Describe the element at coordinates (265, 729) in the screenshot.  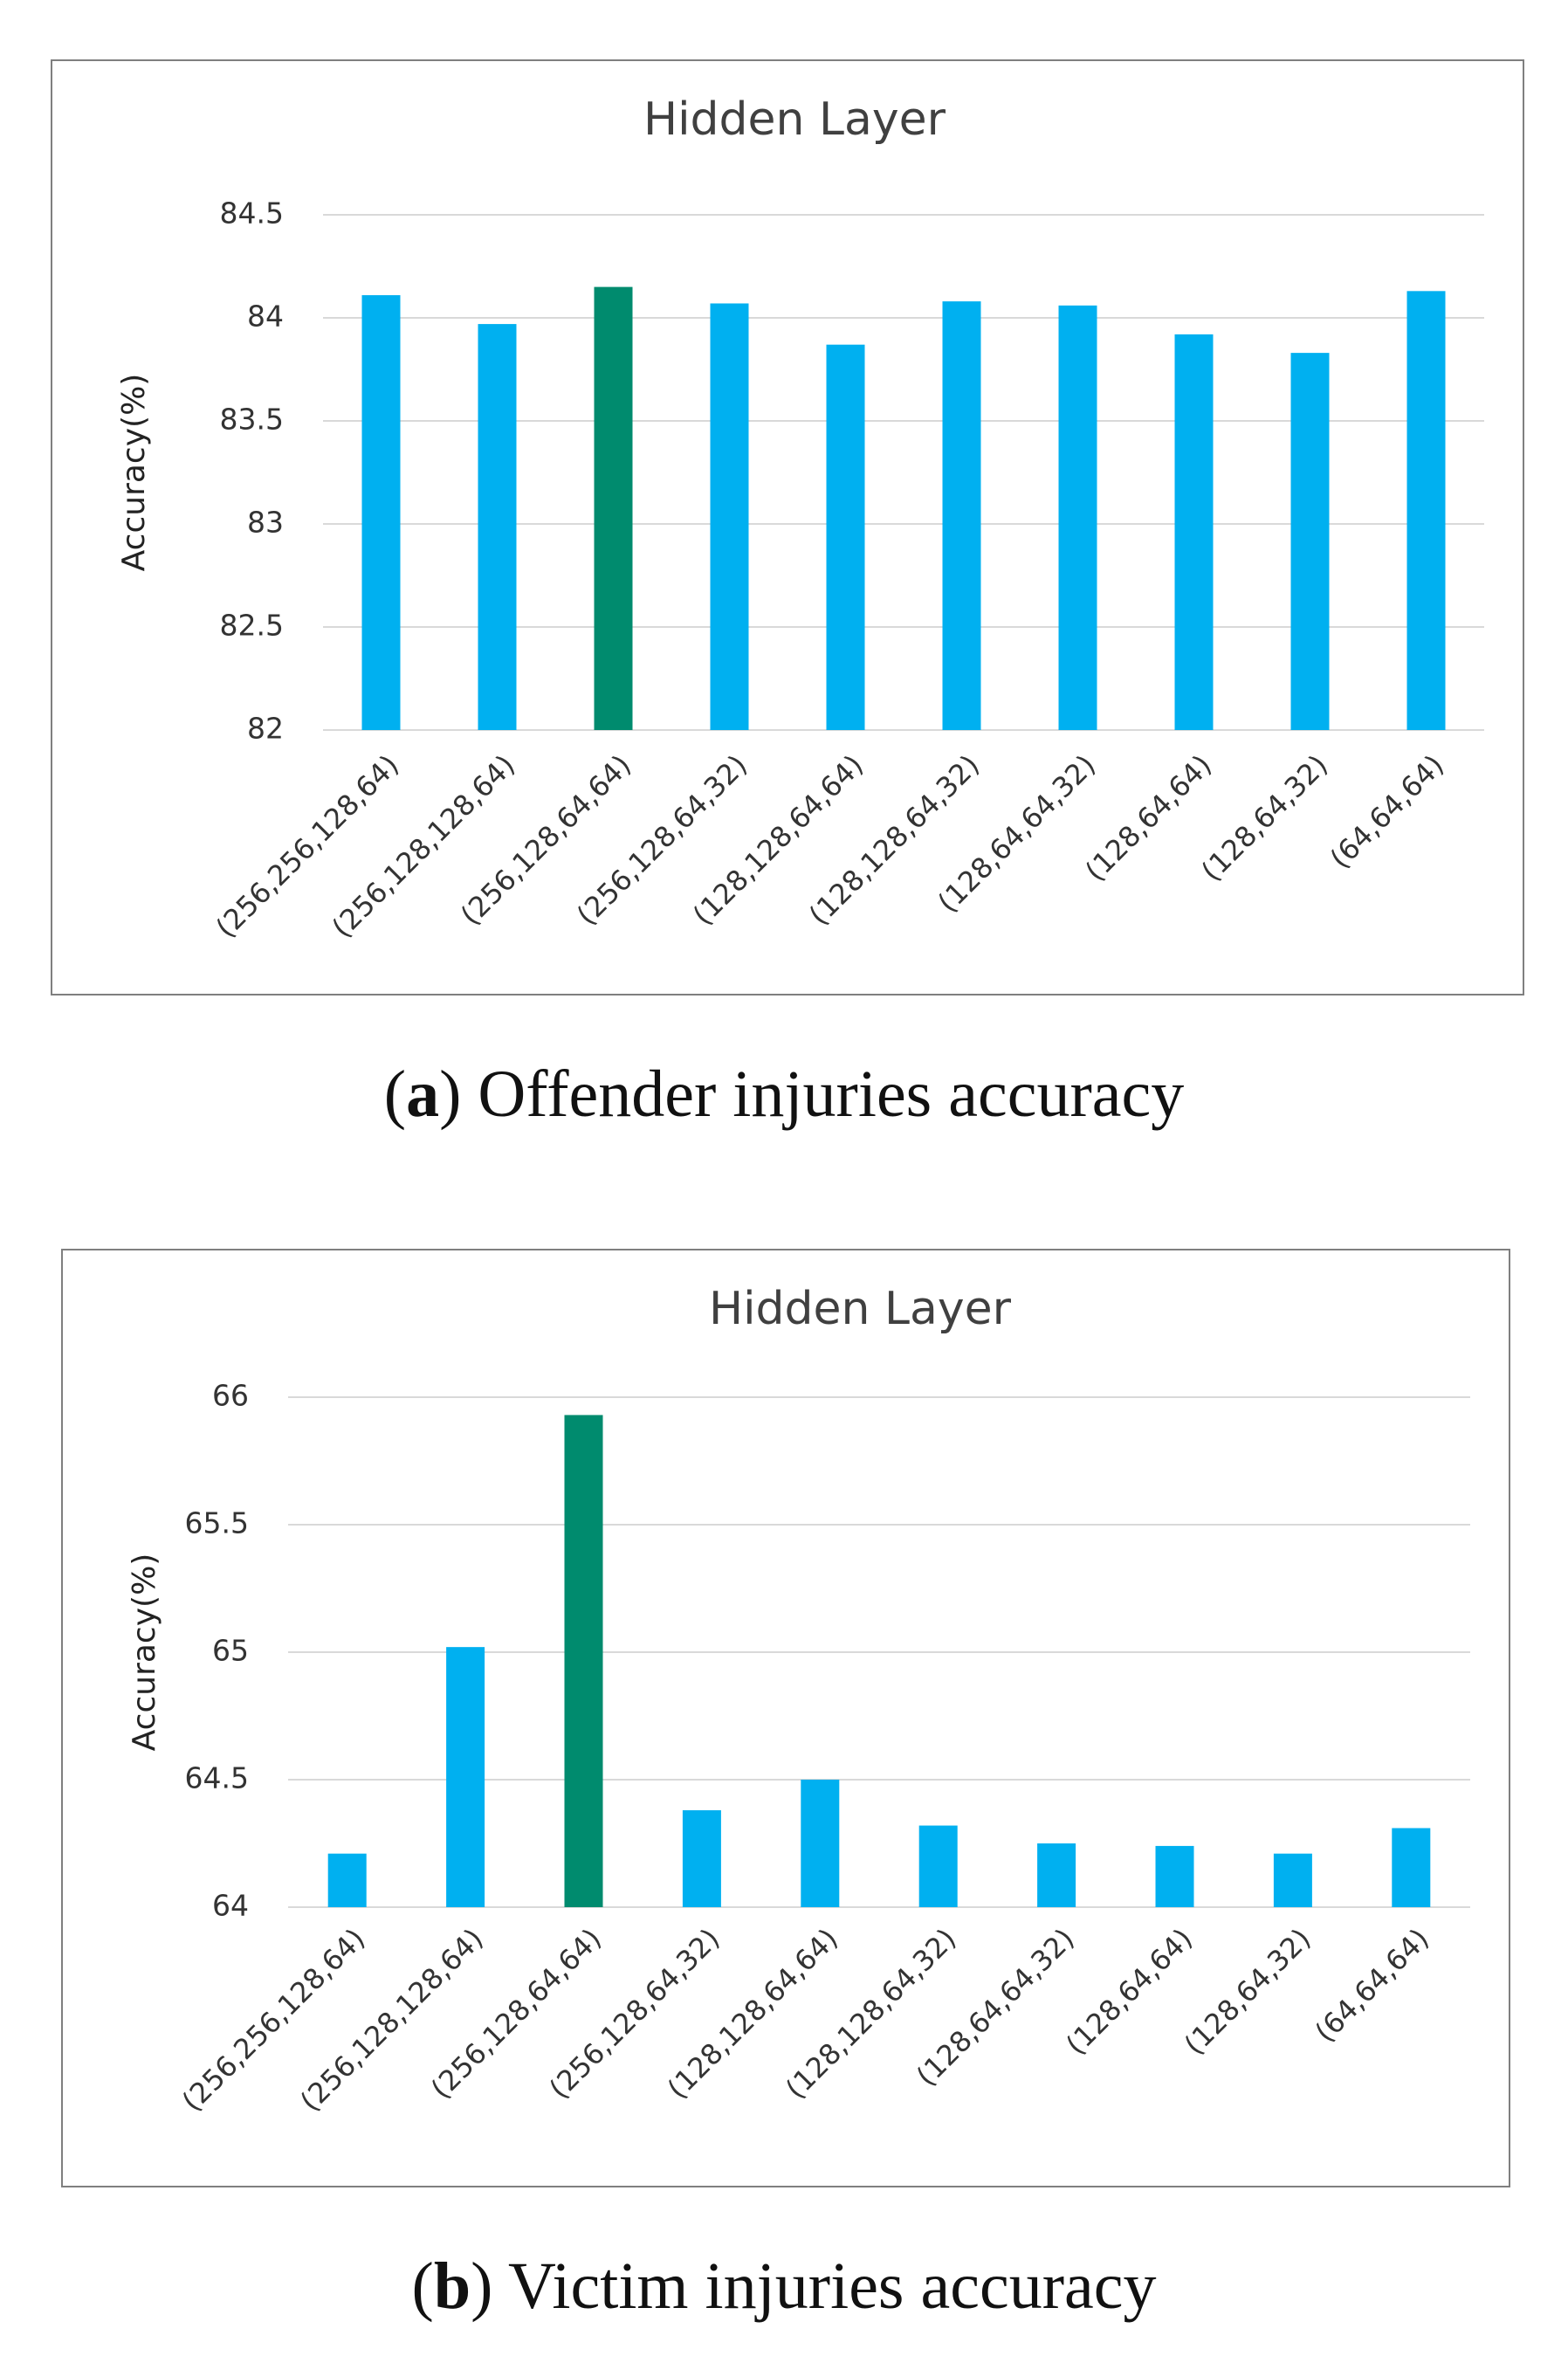
I see `y-tick-label: 82` at that location.